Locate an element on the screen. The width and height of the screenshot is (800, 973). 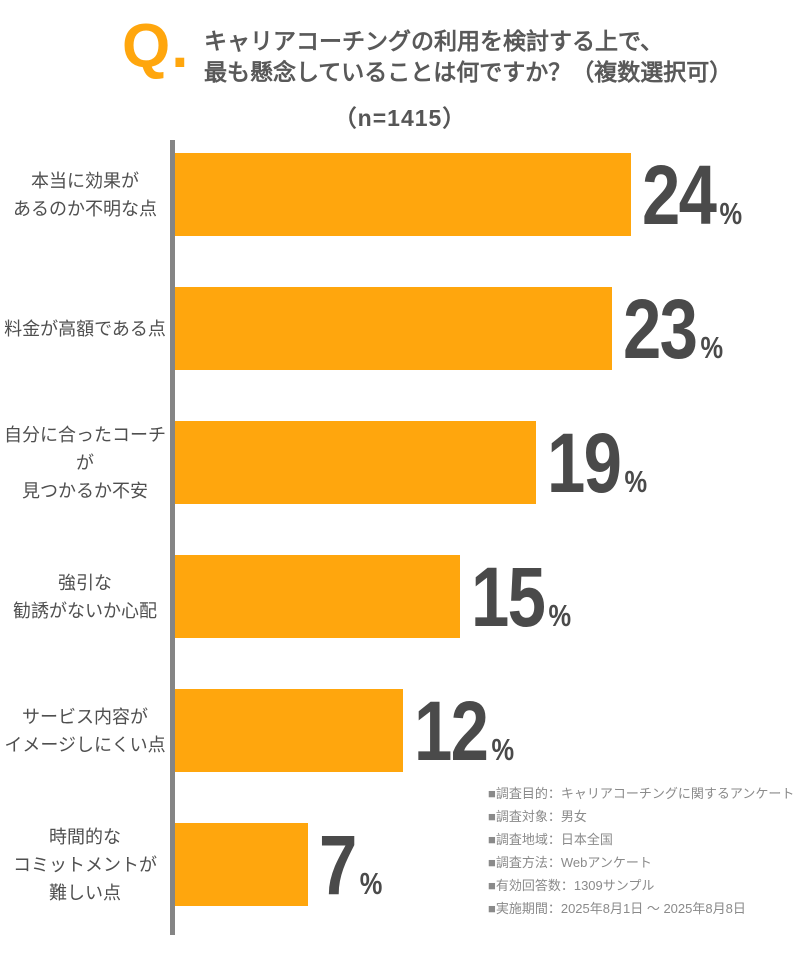
category-label: 料金が高額である点 is located at coordinates (85, 328).